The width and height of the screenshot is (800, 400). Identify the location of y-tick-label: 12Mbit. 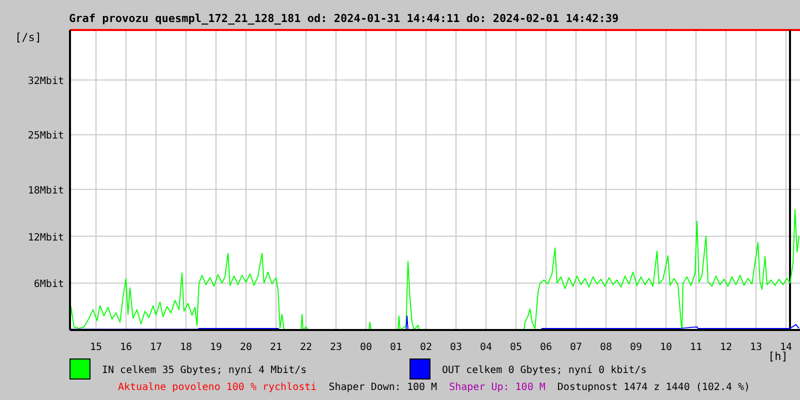
(46, 238).